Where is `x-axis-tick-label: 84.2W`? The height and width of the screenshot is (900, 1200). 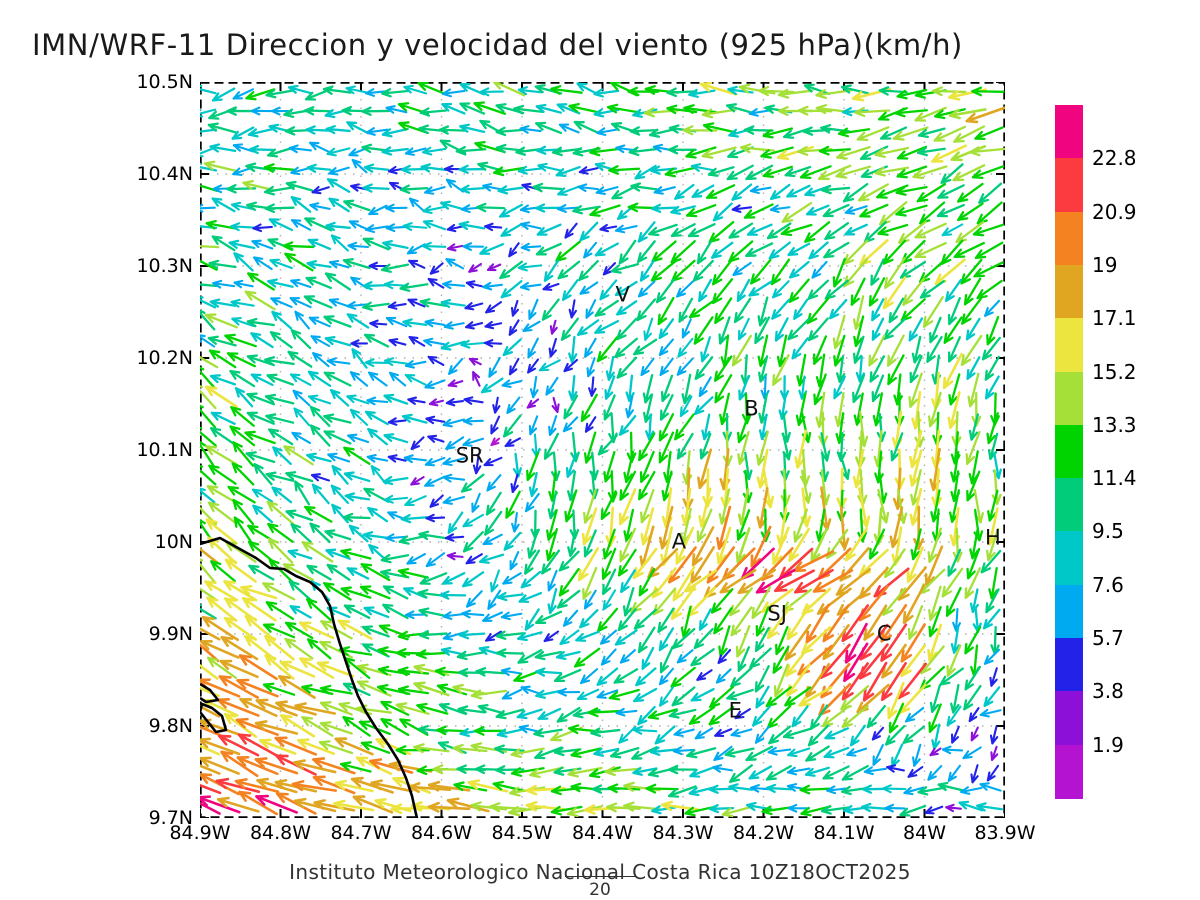 x-axis-tick-label: 84.2W is located at coordinates (763, 833).